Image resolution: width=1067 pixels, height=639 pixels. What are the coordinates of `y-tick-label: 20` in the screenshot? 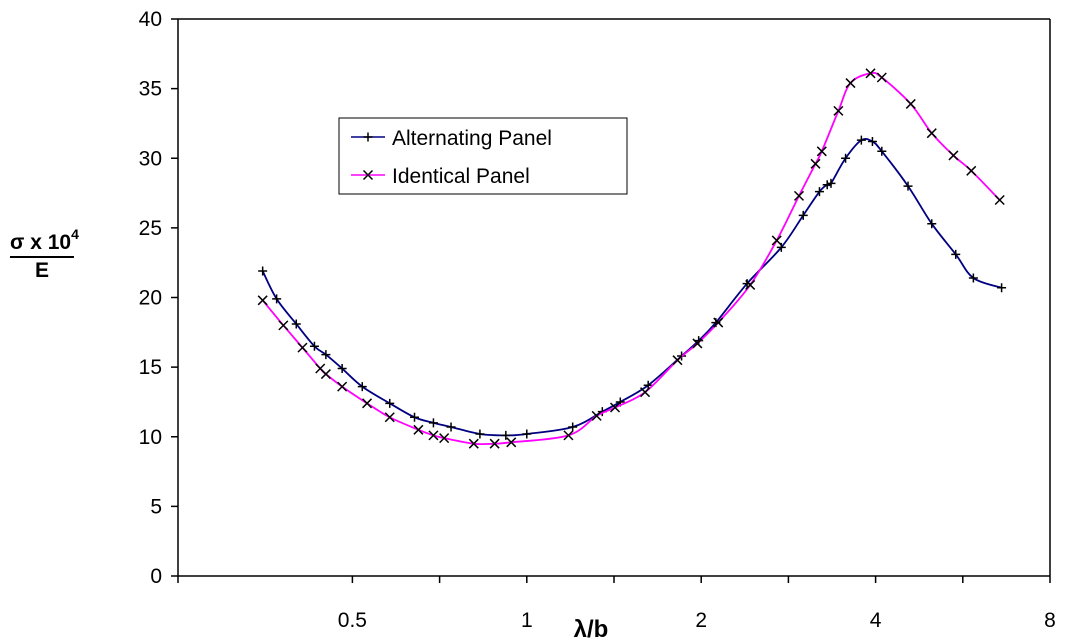 It's located at (150, 298).